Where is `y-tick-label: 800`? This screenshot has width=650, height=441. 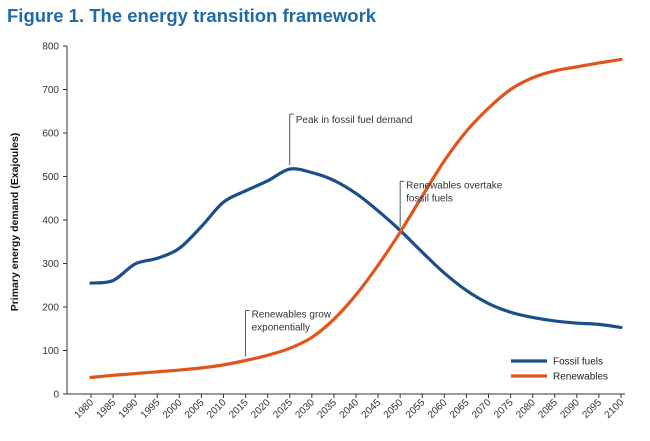
y-tick-label: 800 is located at coordinates (50, 47).